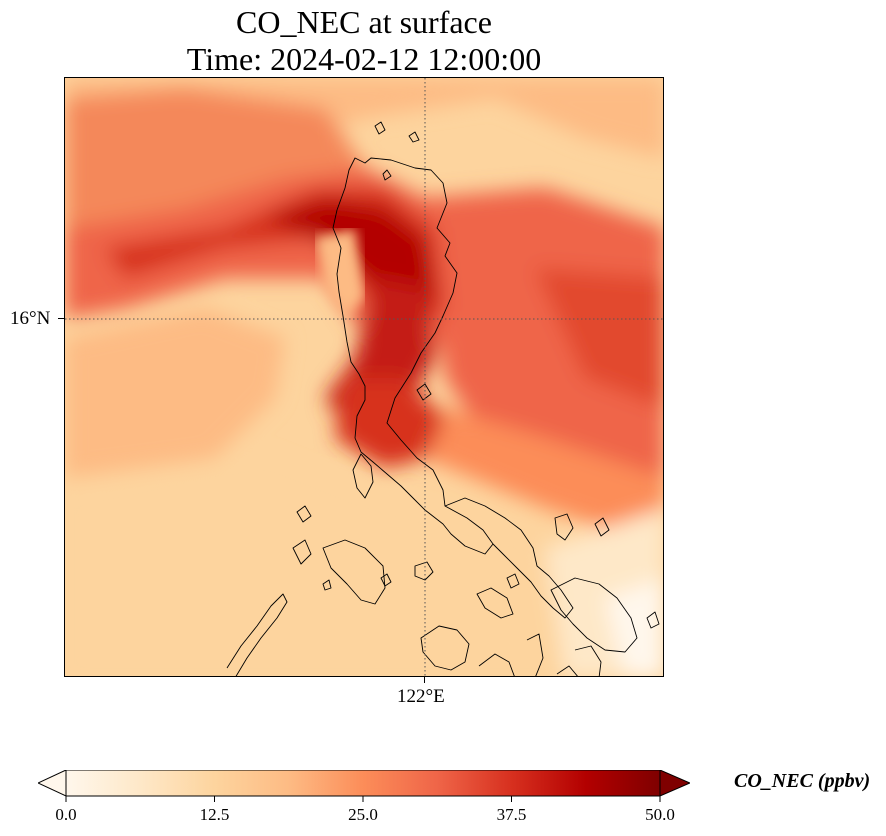 Image resolution: width=886 pixels, height=836 pixels. I want to click on colorbar-title: CO_NEC (ppbv), so click(802, 781).